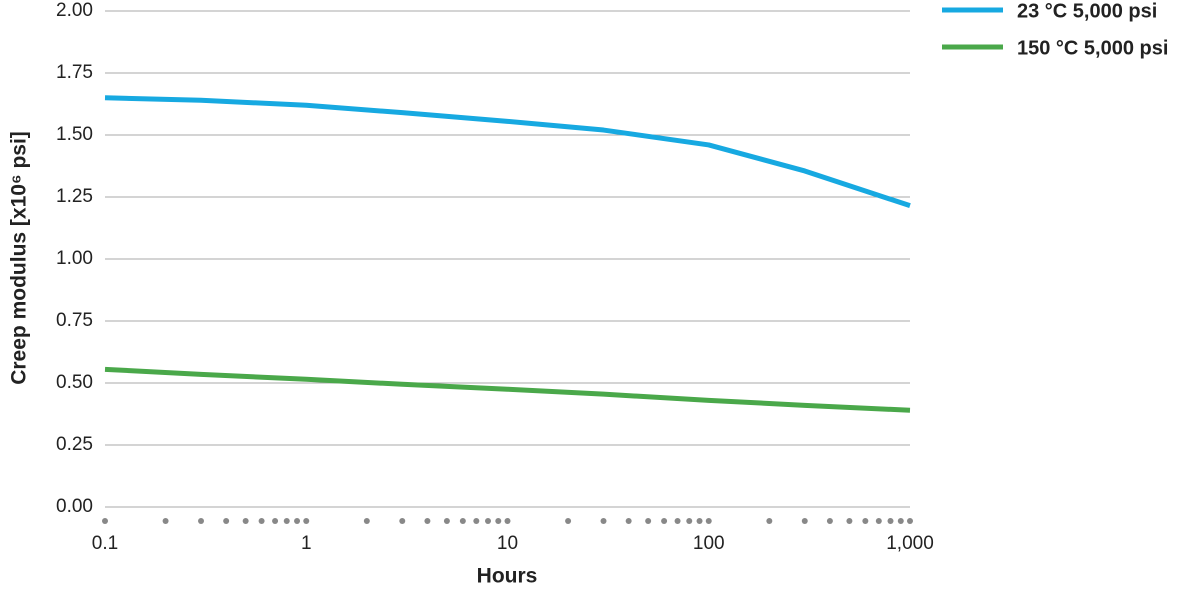 The width and height of the screenshot is (1204, 591). I want to click on legend-label: 23 °C 5,000 psi, so click(1087, 11).